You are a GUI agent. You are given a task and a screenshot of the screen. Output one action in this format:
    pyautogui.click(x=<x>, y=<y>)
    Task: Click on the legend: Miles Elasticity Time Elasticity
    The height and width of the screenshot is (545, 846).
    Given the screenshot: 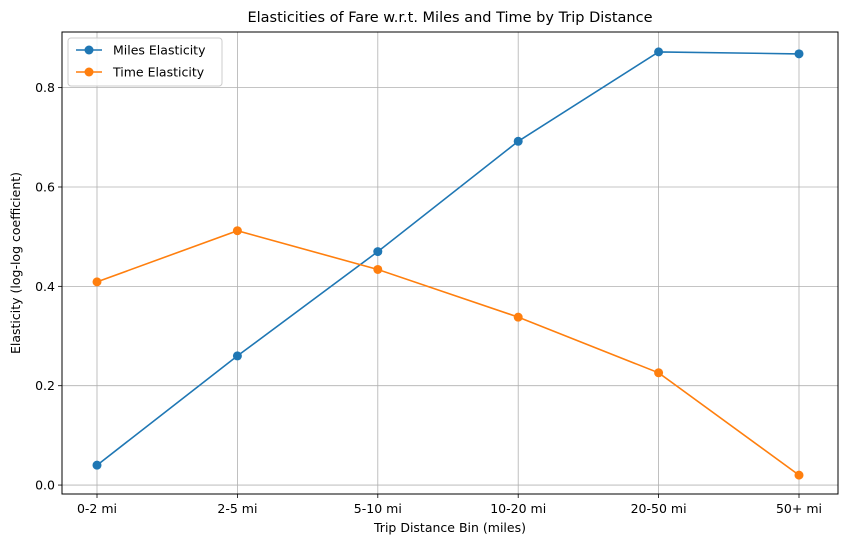 What is the action you would take?
    pyautogui.click(x=145, y=62)
    